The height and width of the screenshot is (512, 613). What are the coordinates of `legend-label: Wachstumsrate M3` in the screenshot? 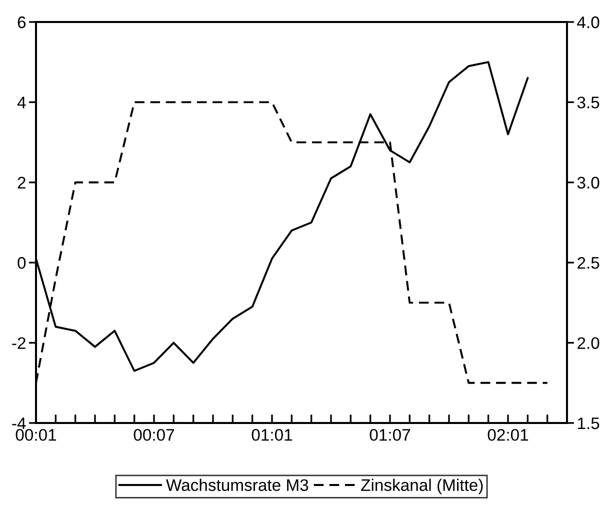 It's located at (237, 485).